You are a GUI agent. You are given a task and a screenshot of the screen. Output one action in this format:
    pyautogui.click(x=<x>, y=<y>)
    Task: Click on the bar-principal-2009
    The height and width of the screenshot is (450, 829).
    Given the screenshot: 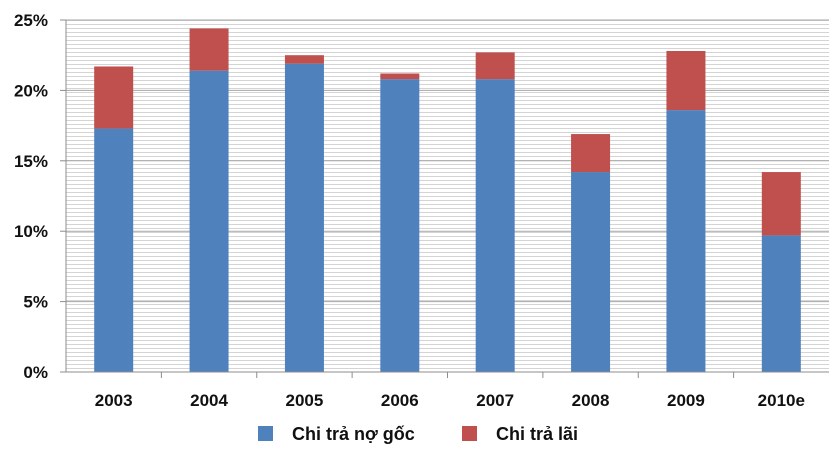 What is the action you would take?
    pyautogui.click(x=686, y=241)
    